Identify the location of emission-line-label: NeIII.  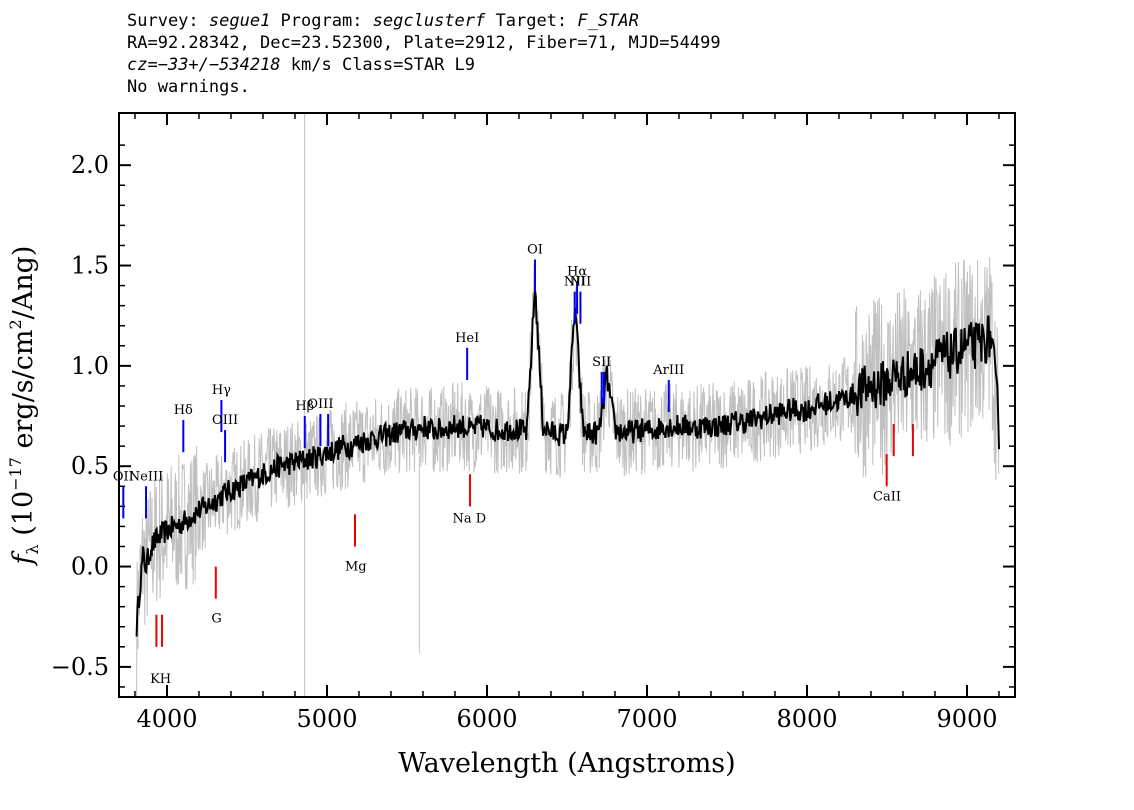
(146, 476).